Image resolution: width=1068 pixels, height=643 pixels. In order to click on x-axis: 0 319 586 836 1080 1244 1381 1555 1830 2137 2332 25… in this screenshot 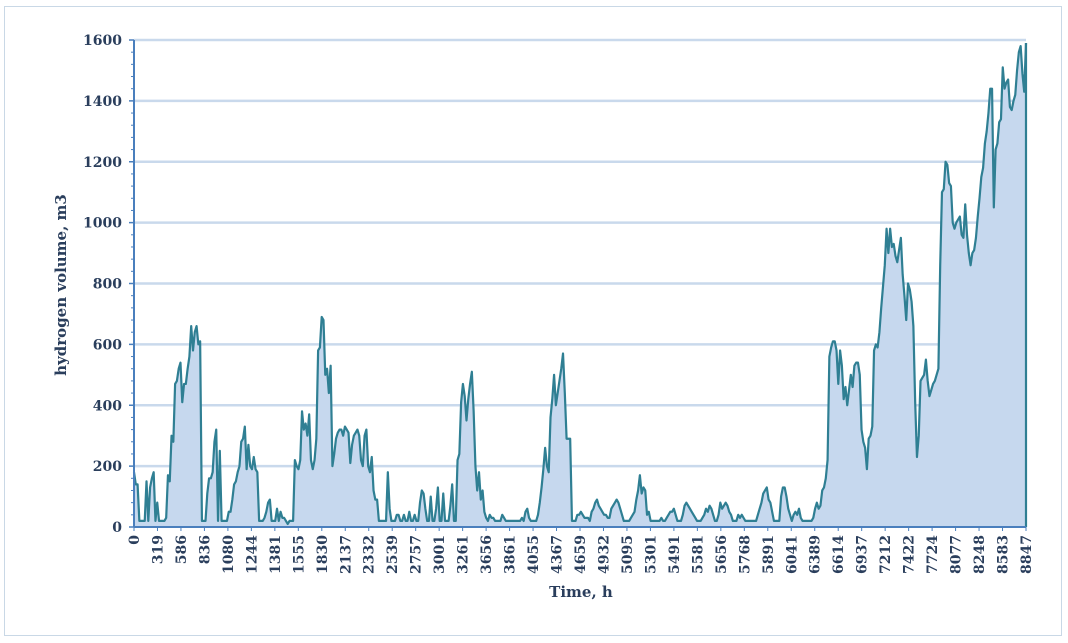, I will do `click(581, 550)`.